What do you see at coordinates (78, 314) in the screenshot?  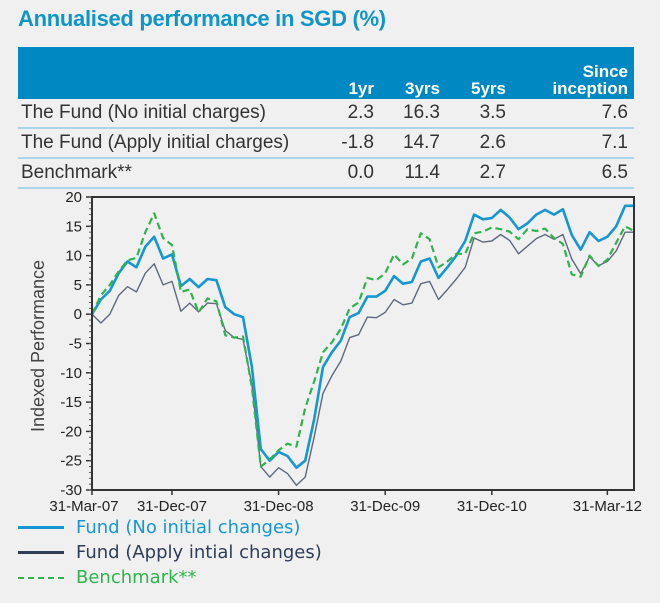 I see `y-tick-label: 0` at bounding box center [78, 314].